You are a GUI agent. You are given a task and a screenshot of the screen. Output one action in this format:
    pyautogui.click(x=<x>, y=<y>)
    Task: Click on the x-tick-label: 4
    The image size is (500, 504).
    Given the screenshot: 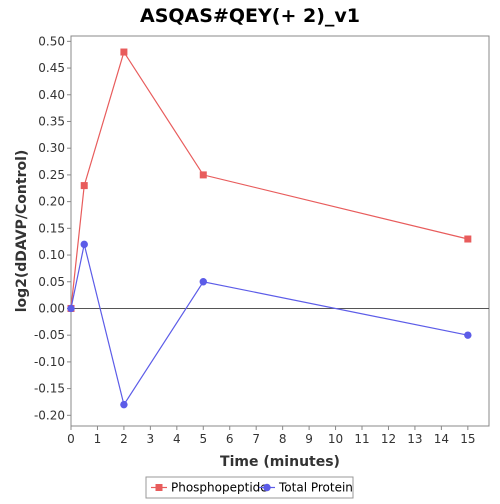 What is the action you would take?
    pyautogui.click(x=177, y=439)
    